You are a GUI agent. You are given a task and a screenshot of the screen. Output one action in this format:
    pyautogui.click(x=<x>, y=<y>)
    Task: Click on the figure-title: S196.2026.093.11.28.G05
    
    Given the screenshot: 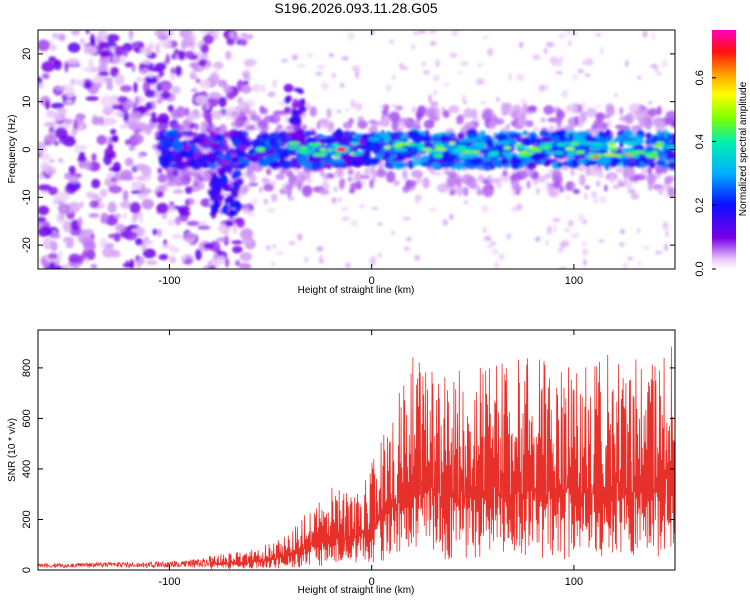 What is the action you would take?
    pyautogui.click(x=355, y=8)
    